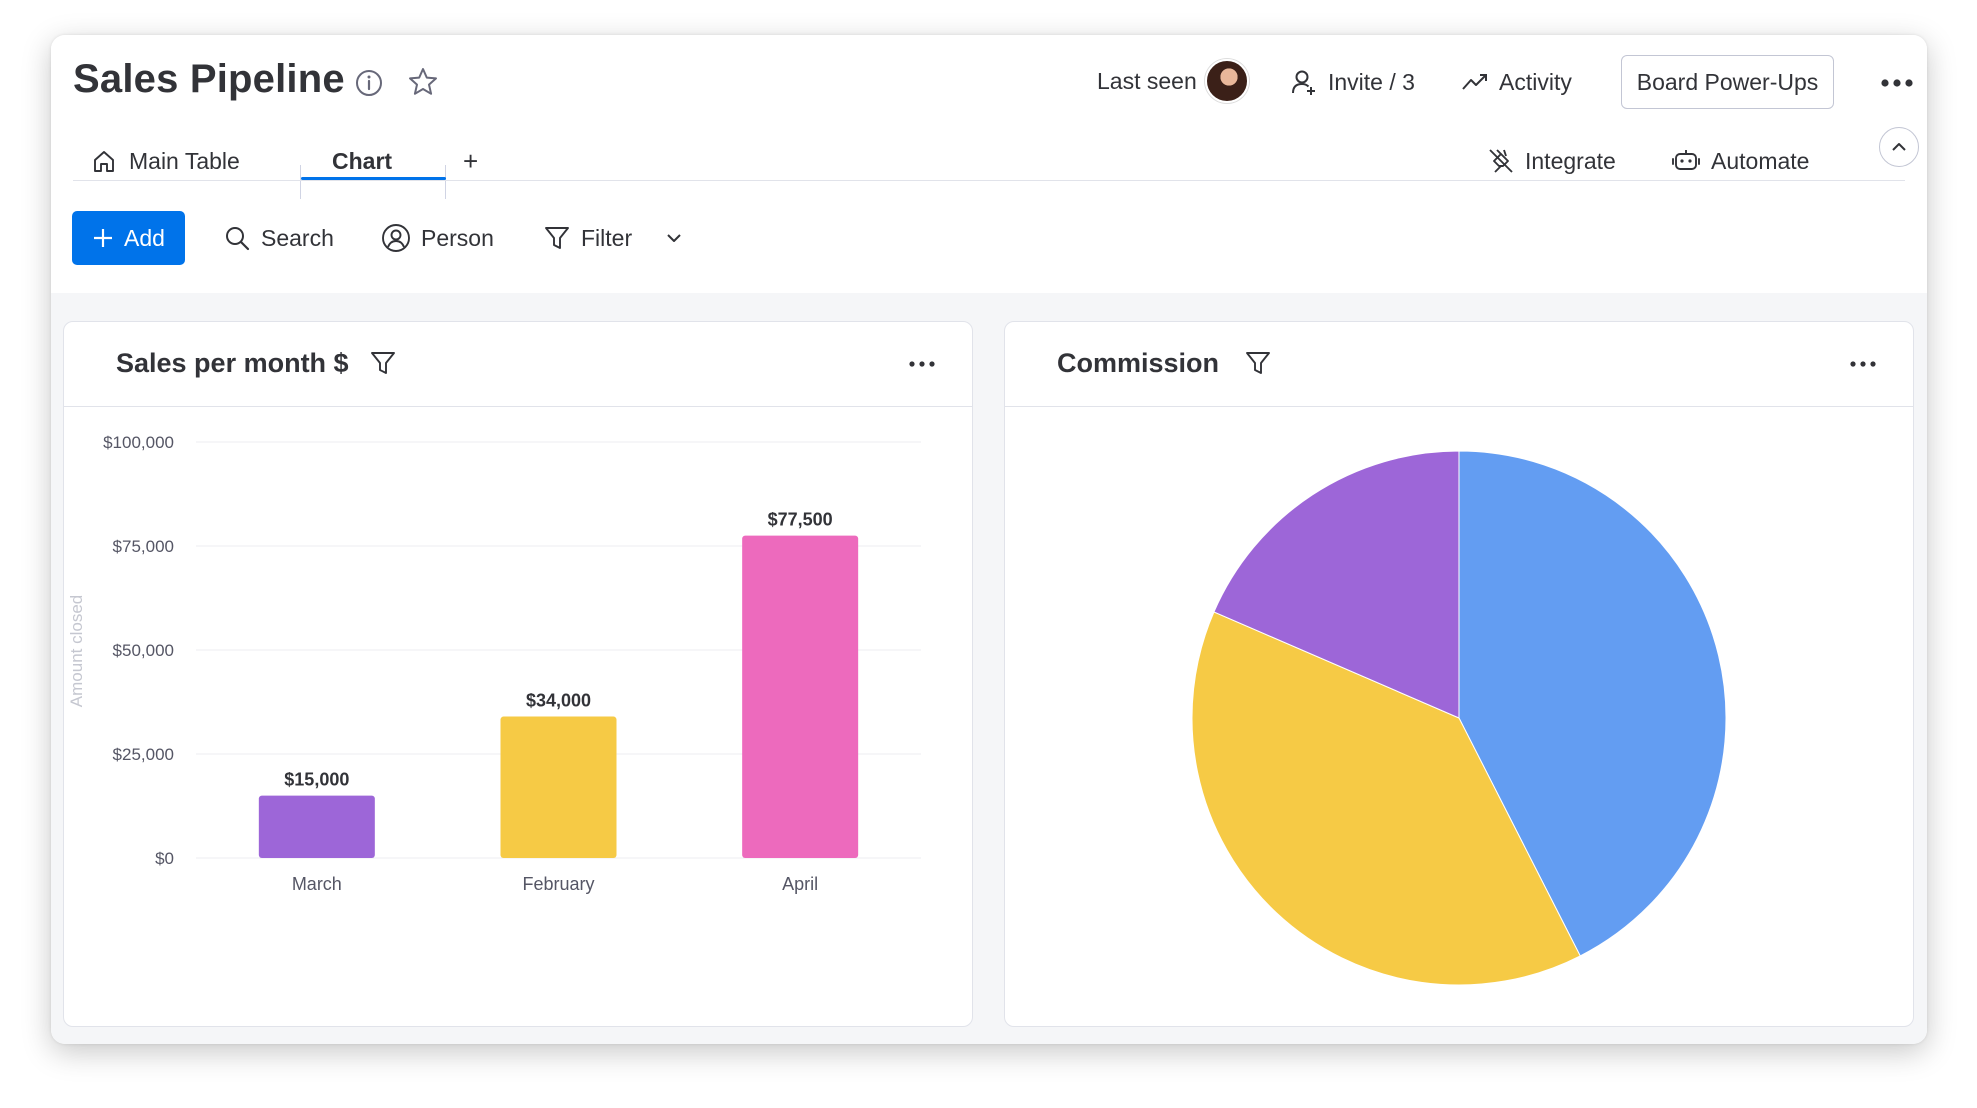 The height and width of the screenshot is (1108, 1977). I want to click on x-tick-label: April, so click(800, 884).